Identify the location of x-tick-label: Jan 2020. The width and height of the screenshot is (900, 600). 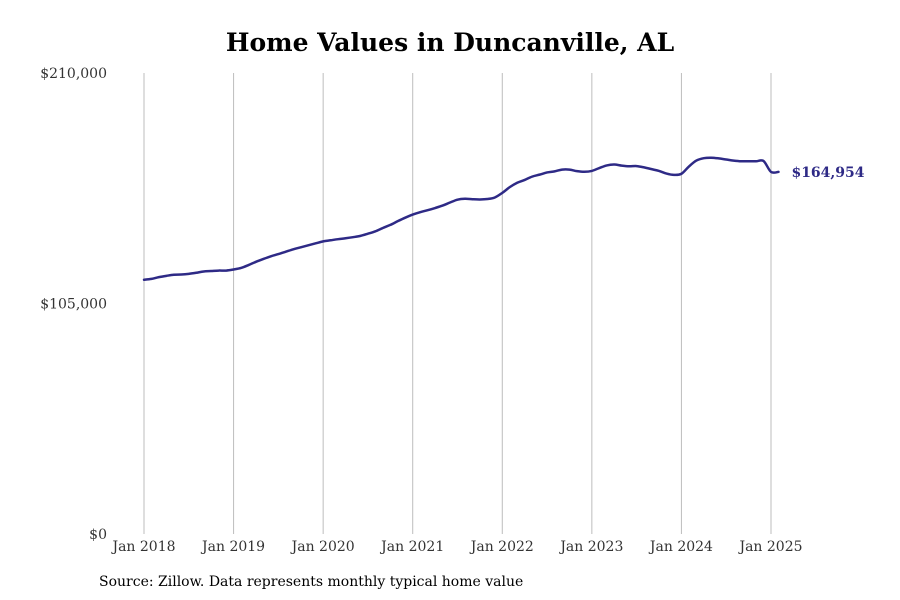
(322, 547).